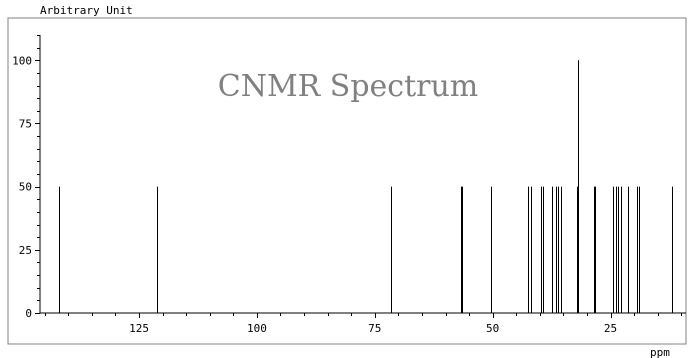 The image size is (695, 358). I want to click on chart-title: CNMR Spectrum, so click(348, 86).